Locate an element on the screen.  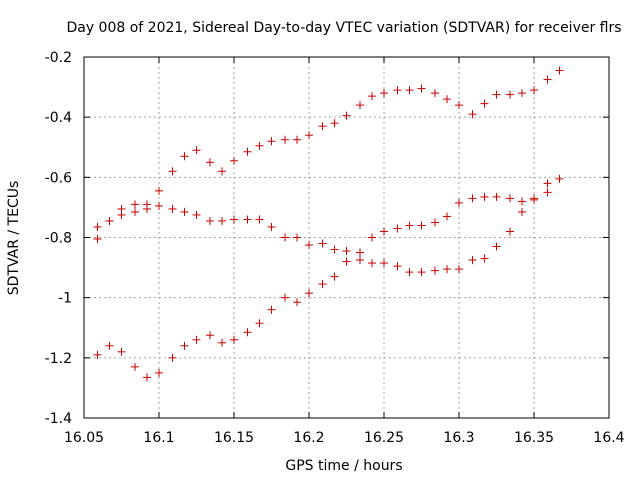
x-tick-labels: 16.05 16.1 16.15 16.2 16.25 16.3 16.35 16.4 is located at coordinates (344, 438).